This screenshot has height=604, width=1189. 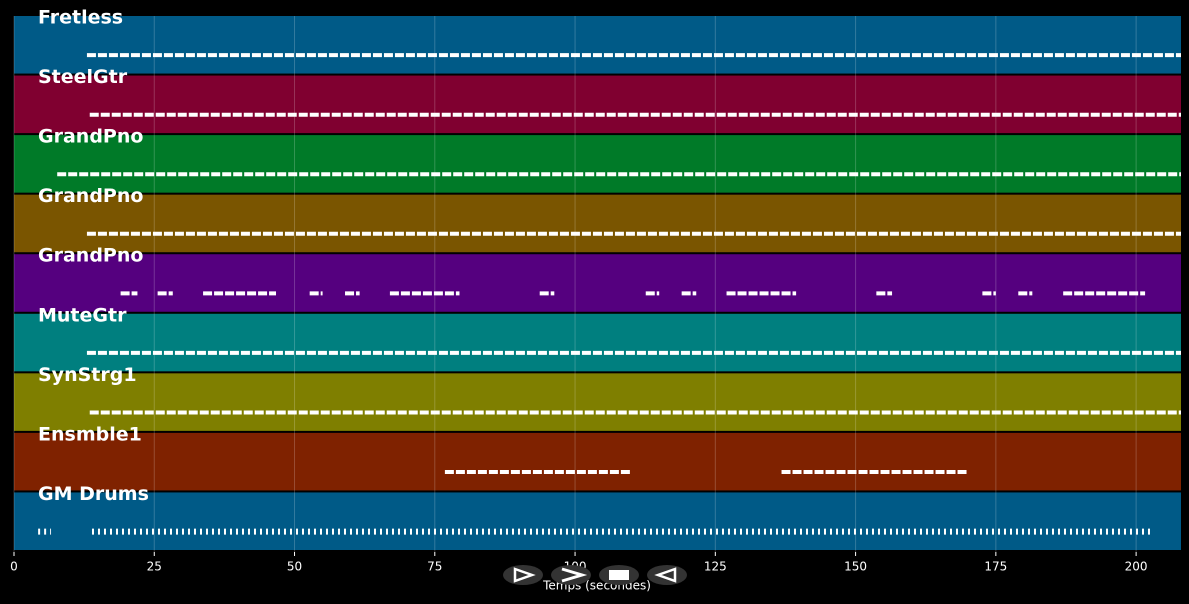 What do you see at coordinates (90, 434) in the screenshot?
I see `track-name: Ensmble1` at bounding box center [90, 434].